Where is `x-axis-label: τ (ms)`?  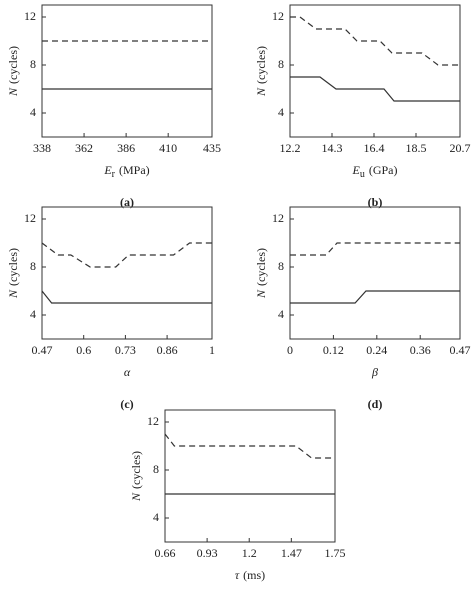 x-axis-label: τ (ms) is located at coordinates (250, 575).